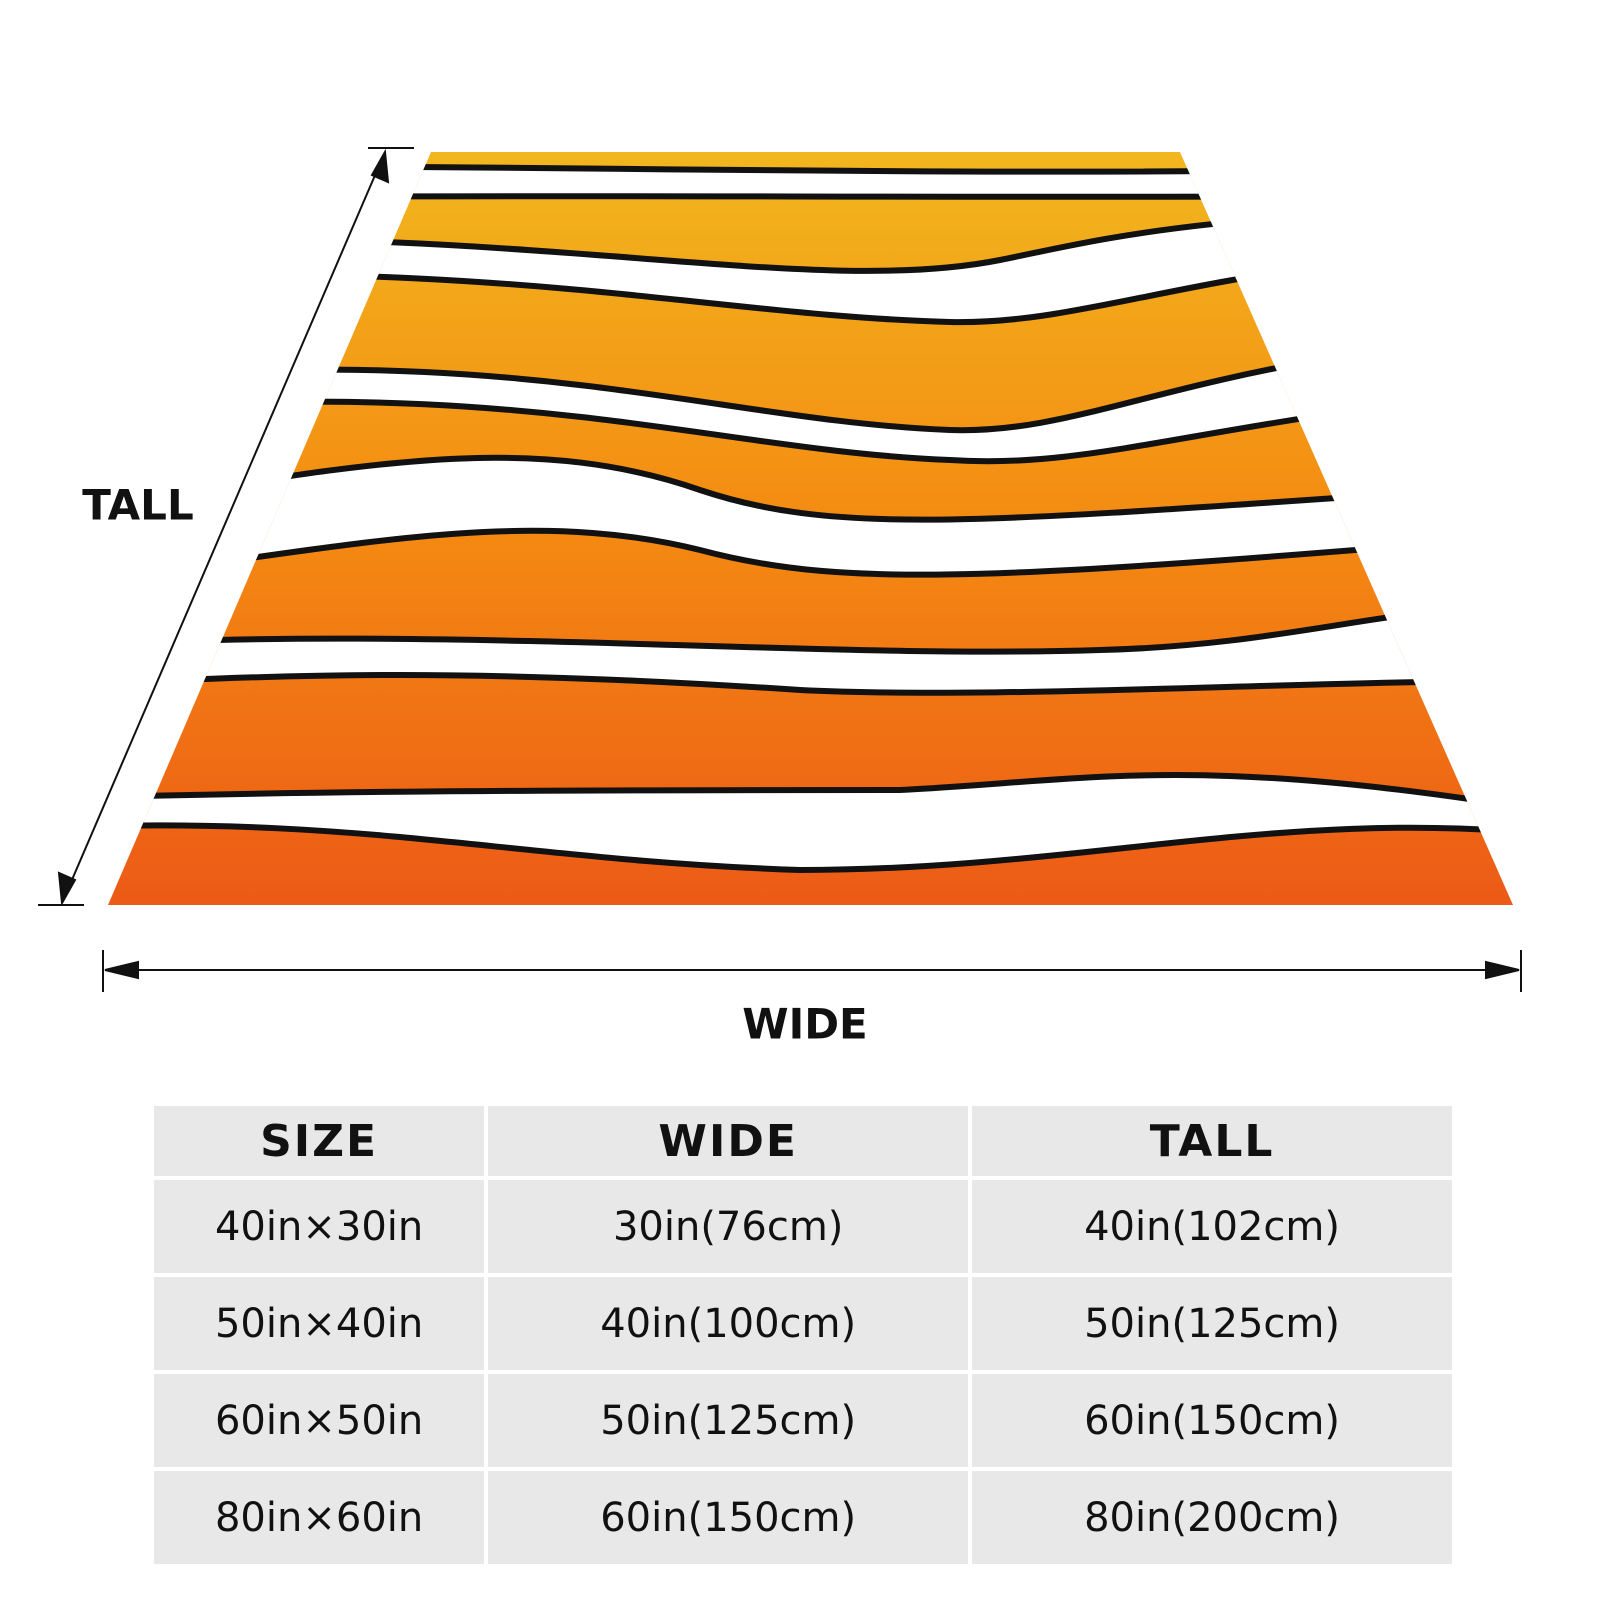 The width and height of the screenshot is (1600, 1600). What do you see at coordinates (728, 1226) in the screenshot?
I see `table-cell: 30in(76cm)` at bounding box center [728, 1226].